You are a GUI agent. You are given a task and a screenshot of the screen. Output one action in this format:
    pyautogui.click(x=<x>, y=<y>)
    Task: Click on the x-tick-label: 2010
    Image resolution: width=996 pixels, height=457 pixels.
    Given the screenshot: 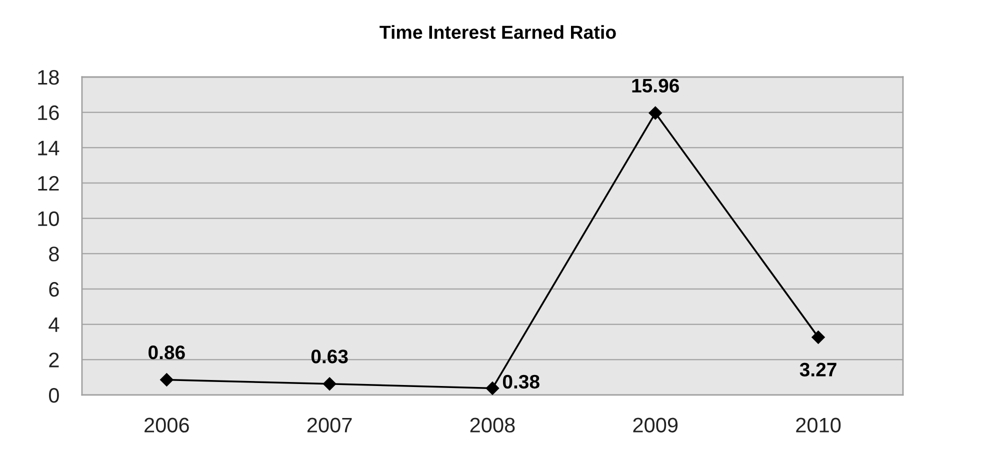 What is the action you would take?
    pyautogui.click(x=818, y=425)
    